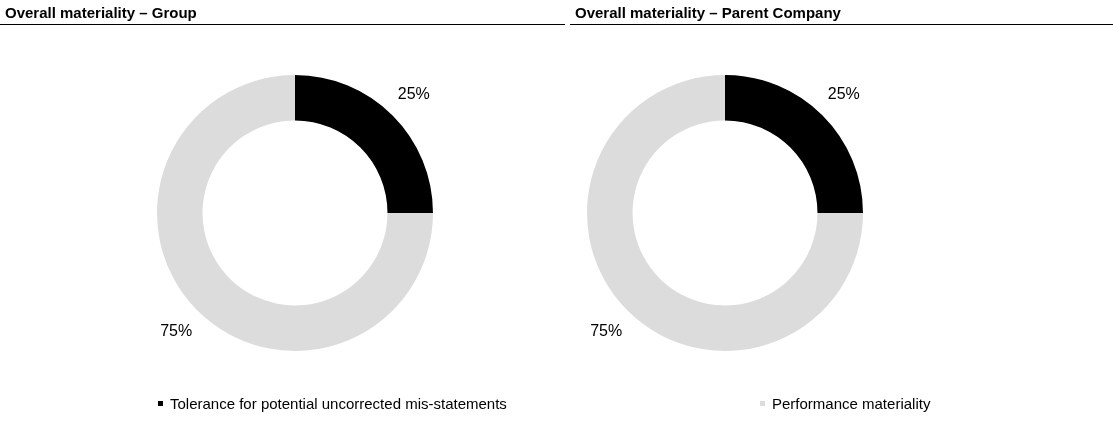 The image size is (1113, 432). I want to click on chart-title: Overall materiality – Group, so click(101, 12).